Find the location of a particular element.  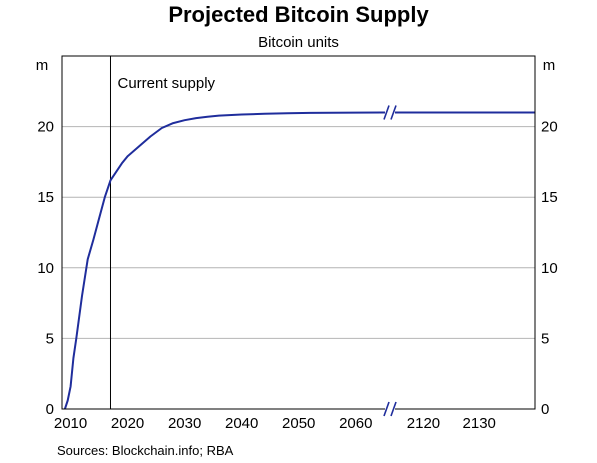

y-tick-label-right: 5 is located at coordinates (545, 338).